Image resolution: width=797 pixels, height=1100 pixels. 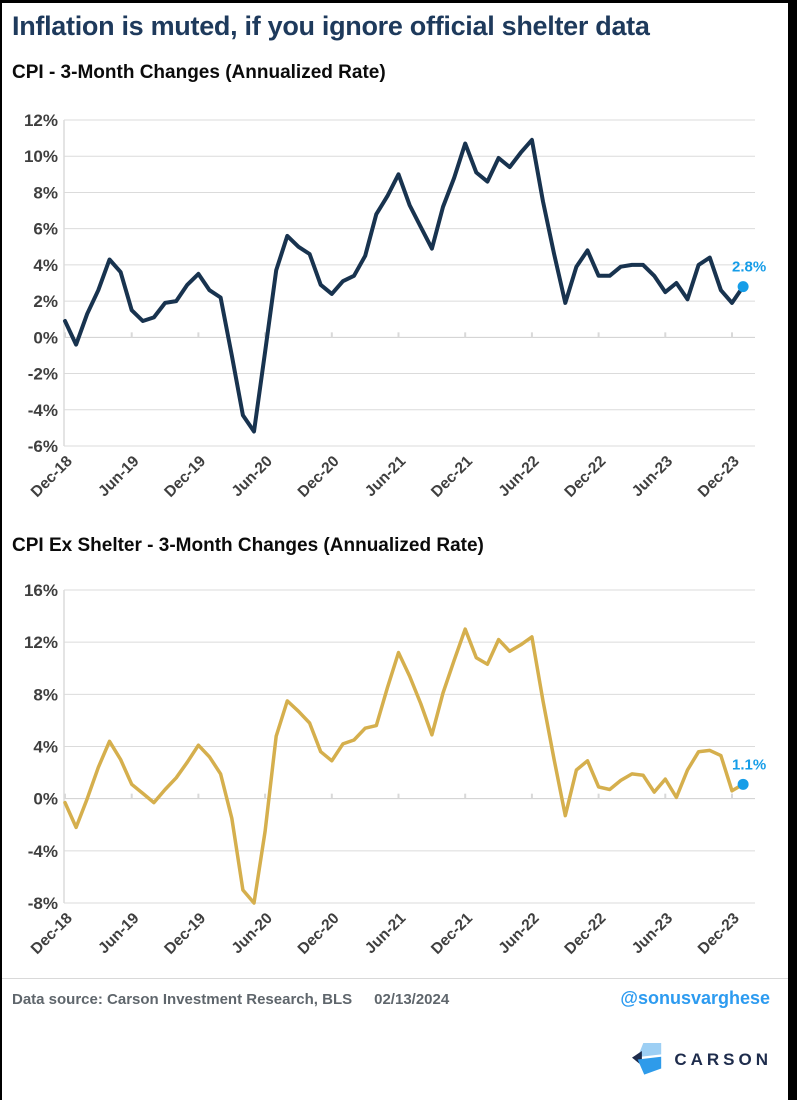 I want to click on footer-divider, so click(x=395, y=978).